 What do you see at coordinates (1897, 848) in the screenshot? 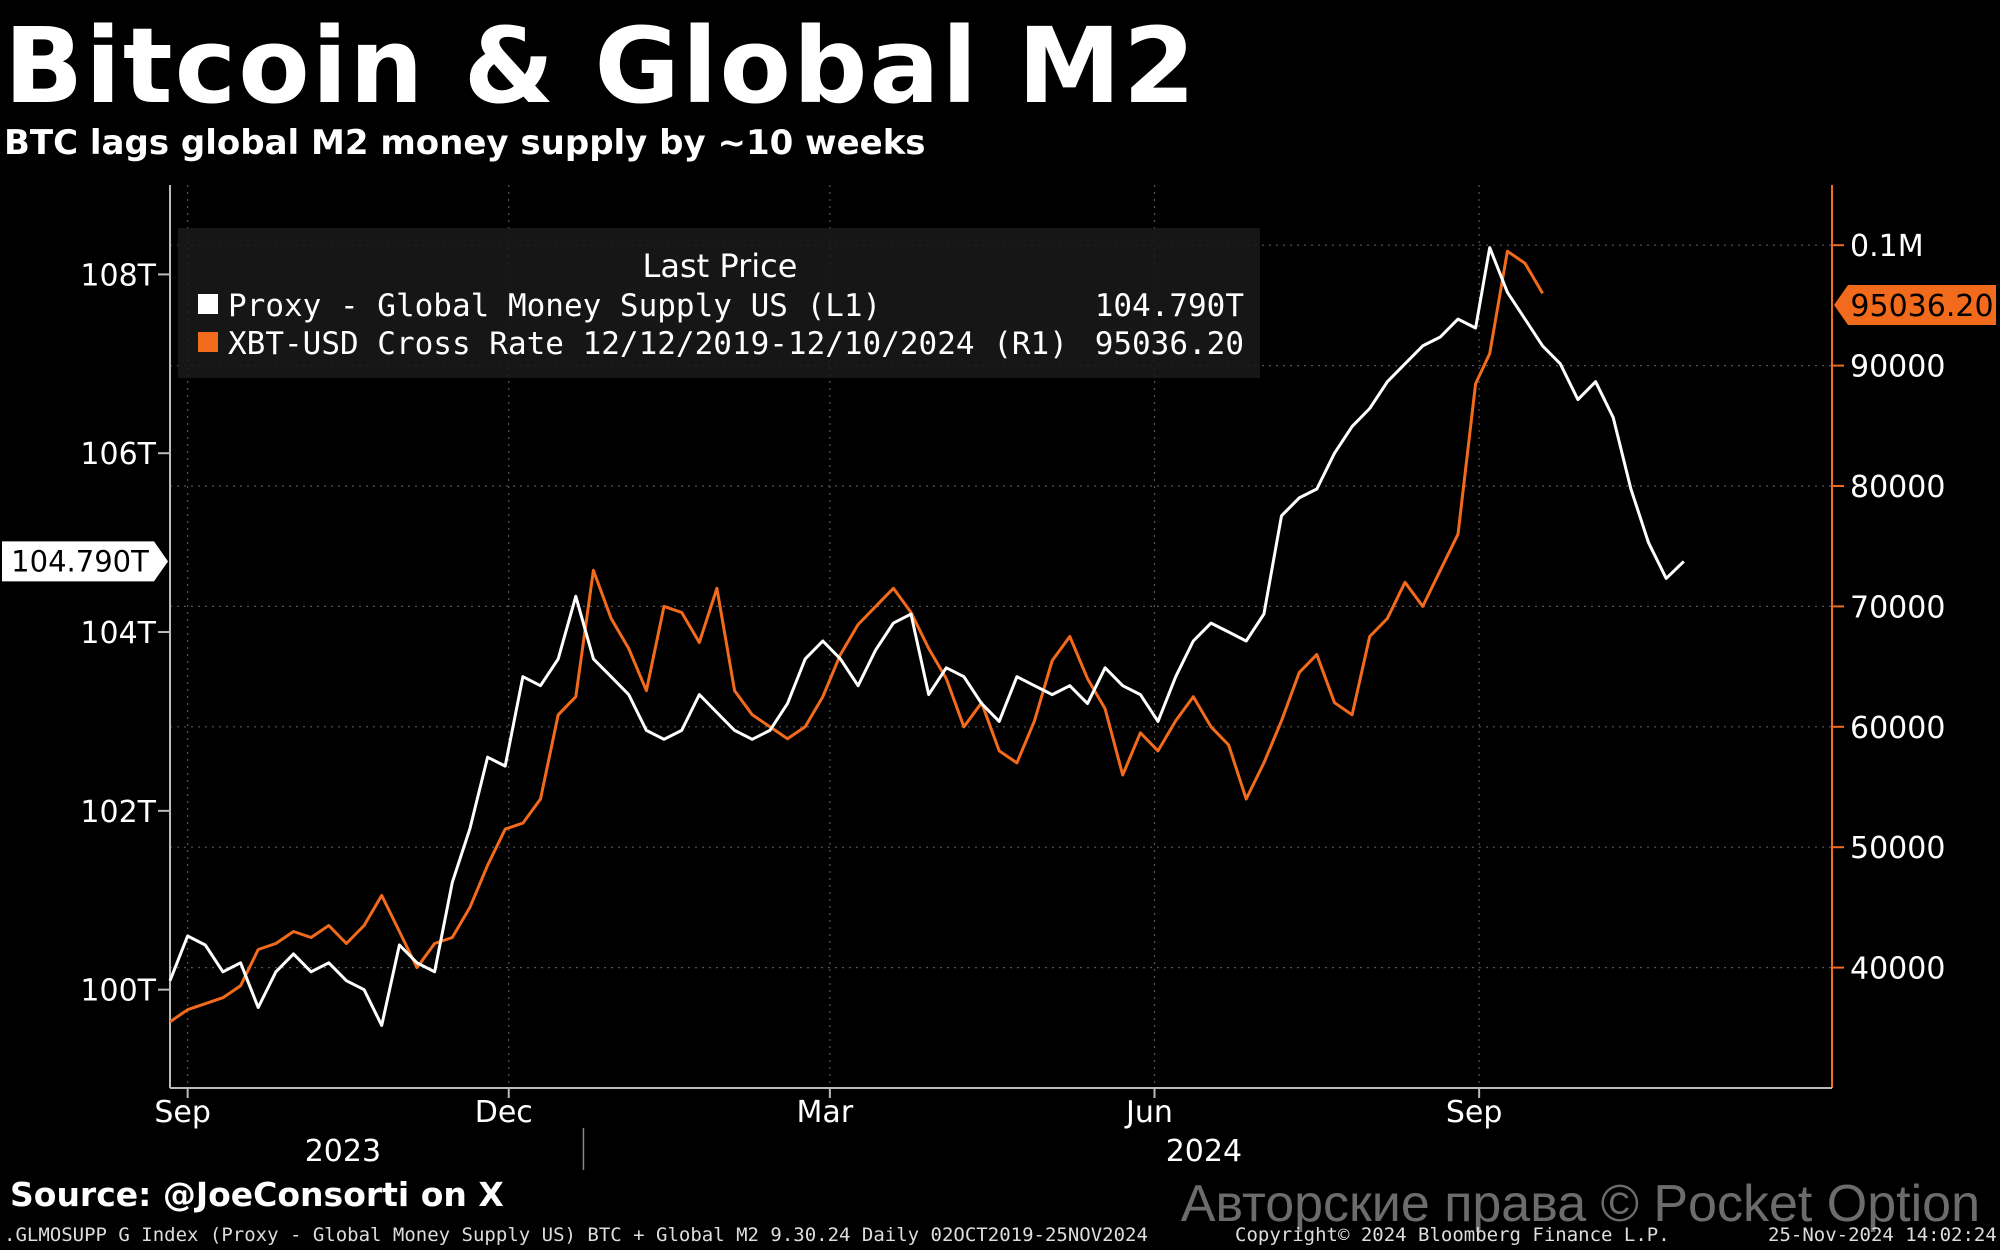
I see `right-tick-label: 50000` at bounding box center [1897, 848].